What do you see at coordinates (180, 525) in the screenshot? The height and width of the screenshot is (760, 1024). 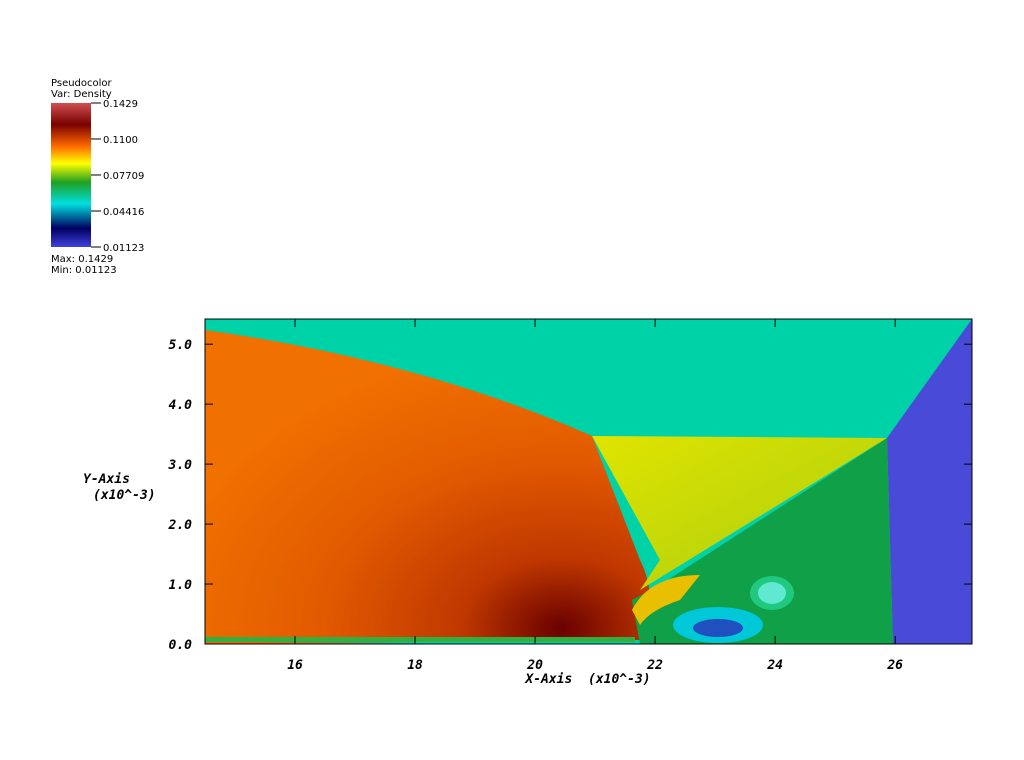 I see `y-tick-label: 2.0` at bounding box center [180, 525].